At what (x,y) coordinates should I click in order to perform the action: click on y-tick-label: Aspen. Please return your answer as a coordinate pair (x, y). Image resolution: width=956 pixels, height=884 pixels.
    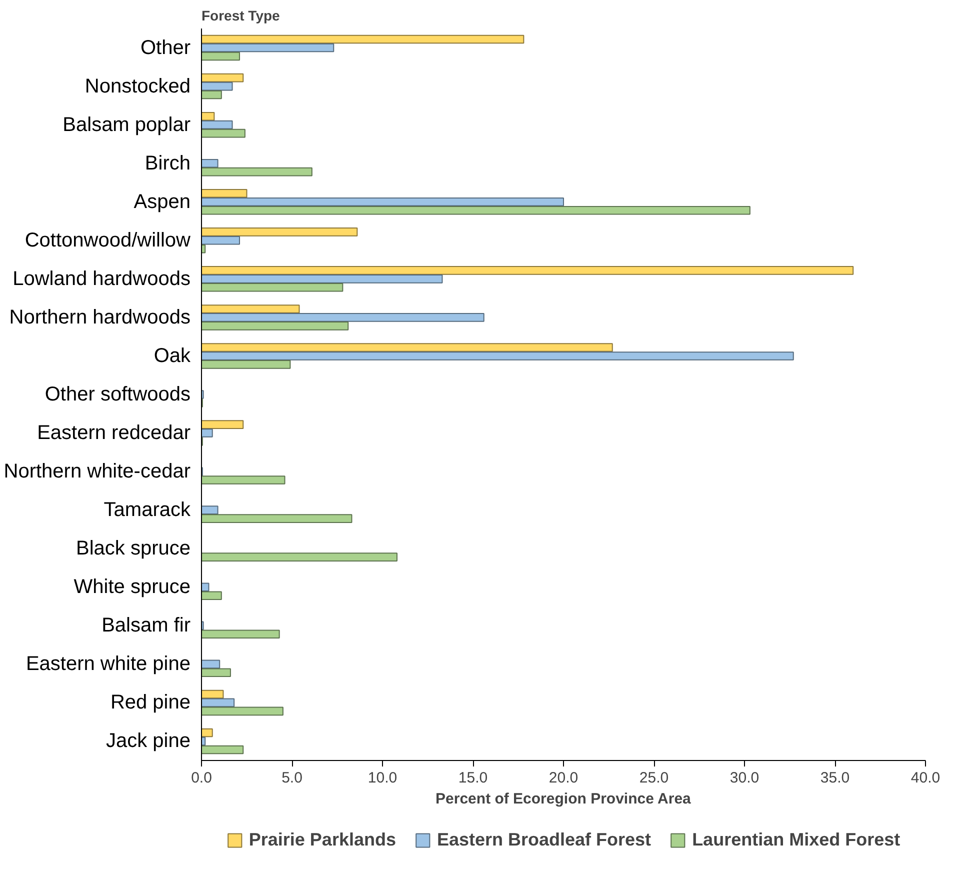
    Looking at the image, I should click on (162, 201).